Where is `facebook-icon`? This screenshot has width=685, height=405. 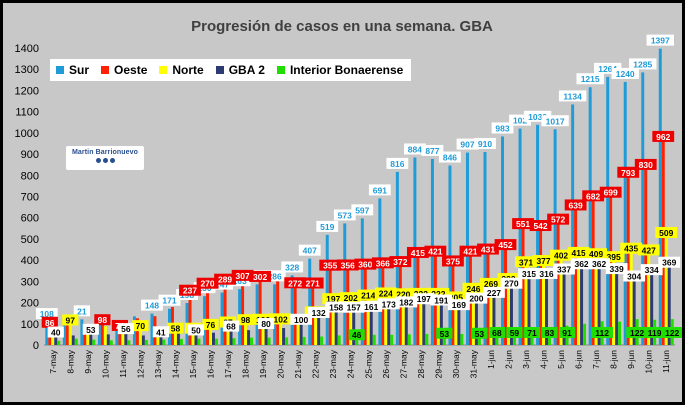 facebook-icon is located at coordinates (98, 160).